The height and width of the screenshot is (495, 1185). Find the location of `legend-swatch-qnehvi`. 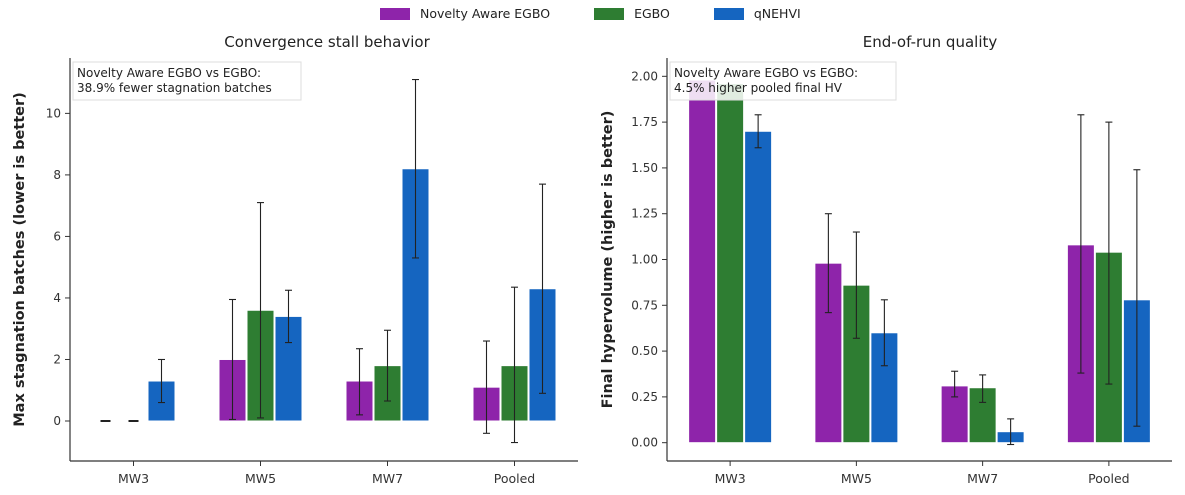

legend-swatch-qnehvi is located at coordinates (728, 13).